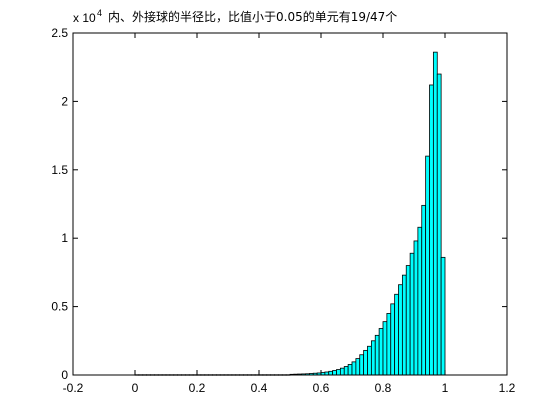  What do you see at coordinates (59, 170) in the screenshot?
I see `y-tick-label: 1.5` at bounding box center [59, 170].